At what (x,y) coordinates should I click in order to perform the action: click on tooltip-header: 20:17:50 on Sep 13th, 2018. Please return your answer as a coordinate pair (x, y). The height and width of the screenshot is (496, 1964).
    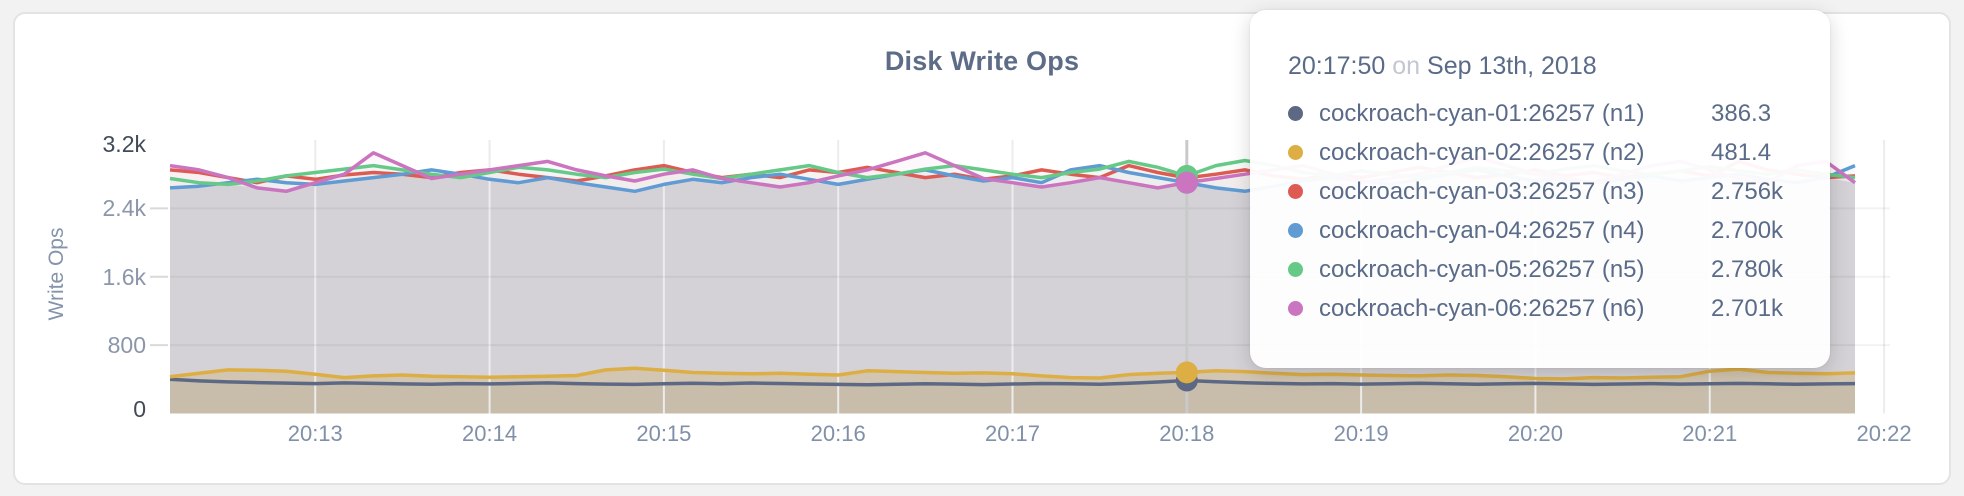
    Looking at the image, I should click on (1542, 66).